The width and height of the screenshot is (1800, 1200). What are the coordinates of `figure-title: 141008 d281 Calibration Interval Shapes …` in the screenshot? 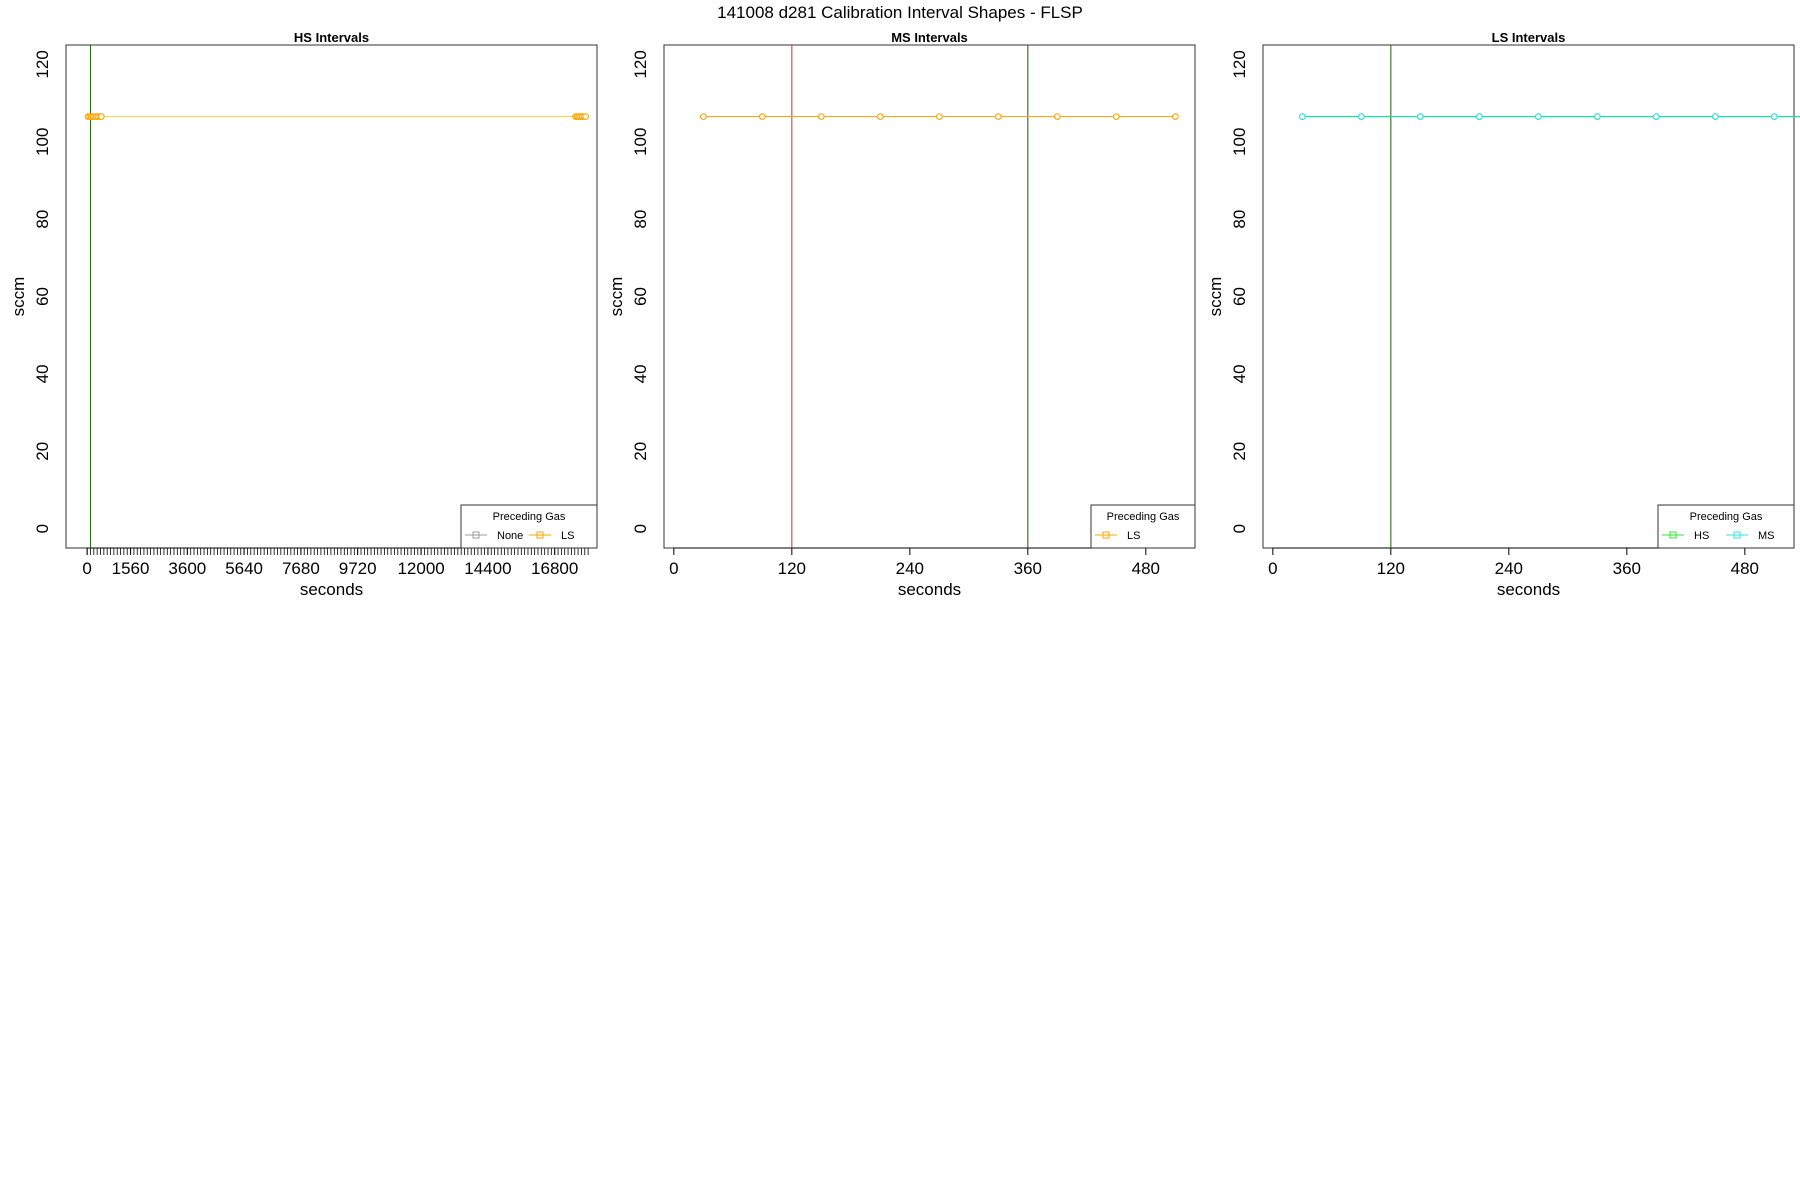 It's located at (900, 12).